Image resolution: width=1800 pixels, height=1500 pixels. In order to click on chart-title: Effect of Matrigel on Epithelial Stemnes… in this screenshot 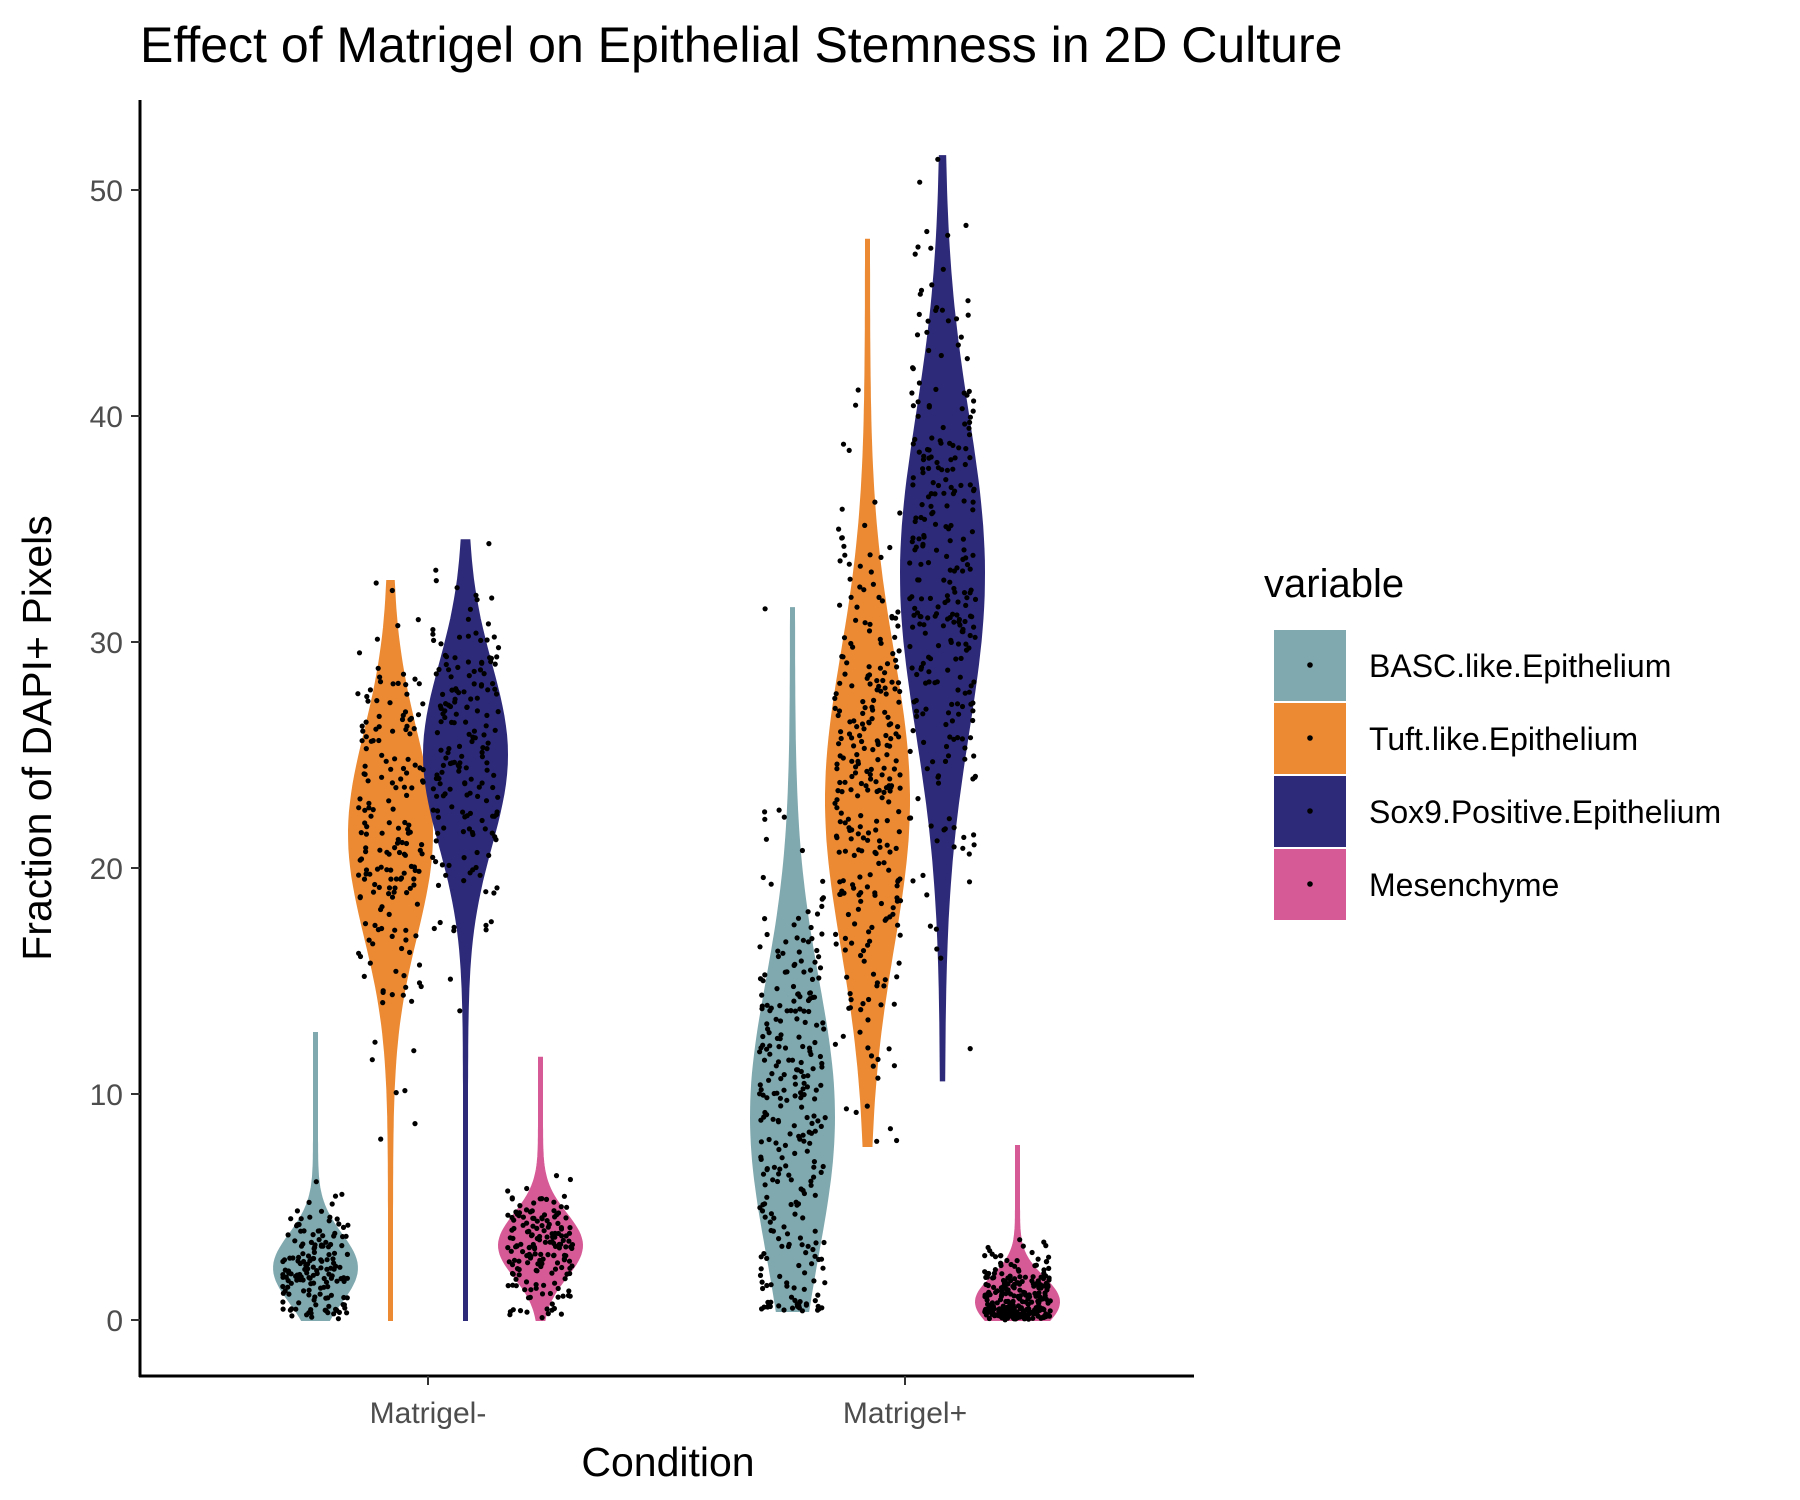, I will do `click(741, 45)`.